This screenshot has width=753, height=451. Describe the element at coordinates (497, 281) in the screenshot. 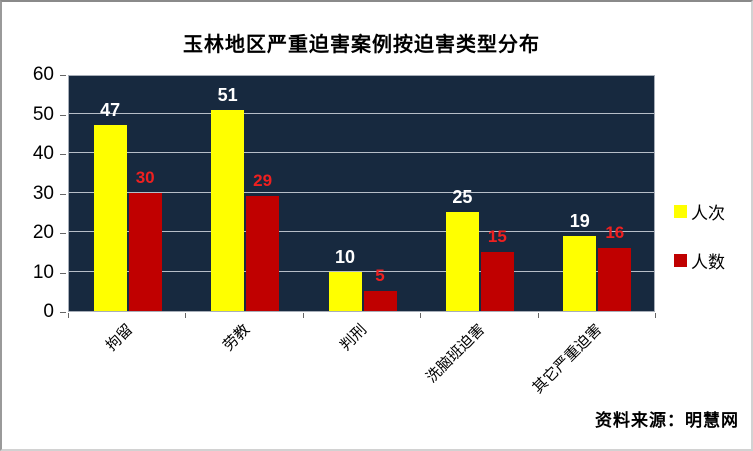

I see `bar-人数-洗脑班迫害` at that location.